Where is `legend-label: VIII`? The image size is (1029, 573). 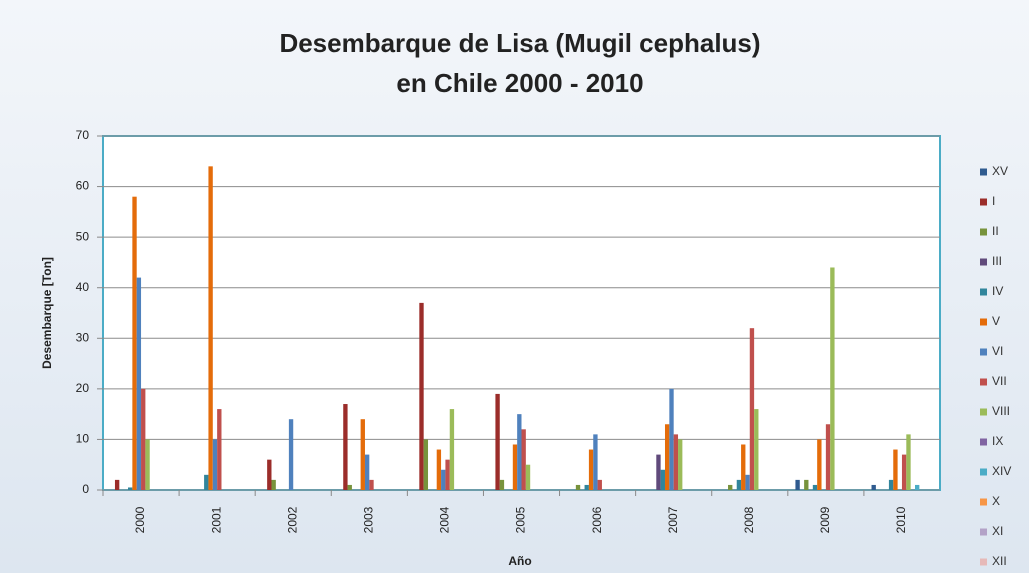 legend-label: VIII is located at coordinates (1001, 411).